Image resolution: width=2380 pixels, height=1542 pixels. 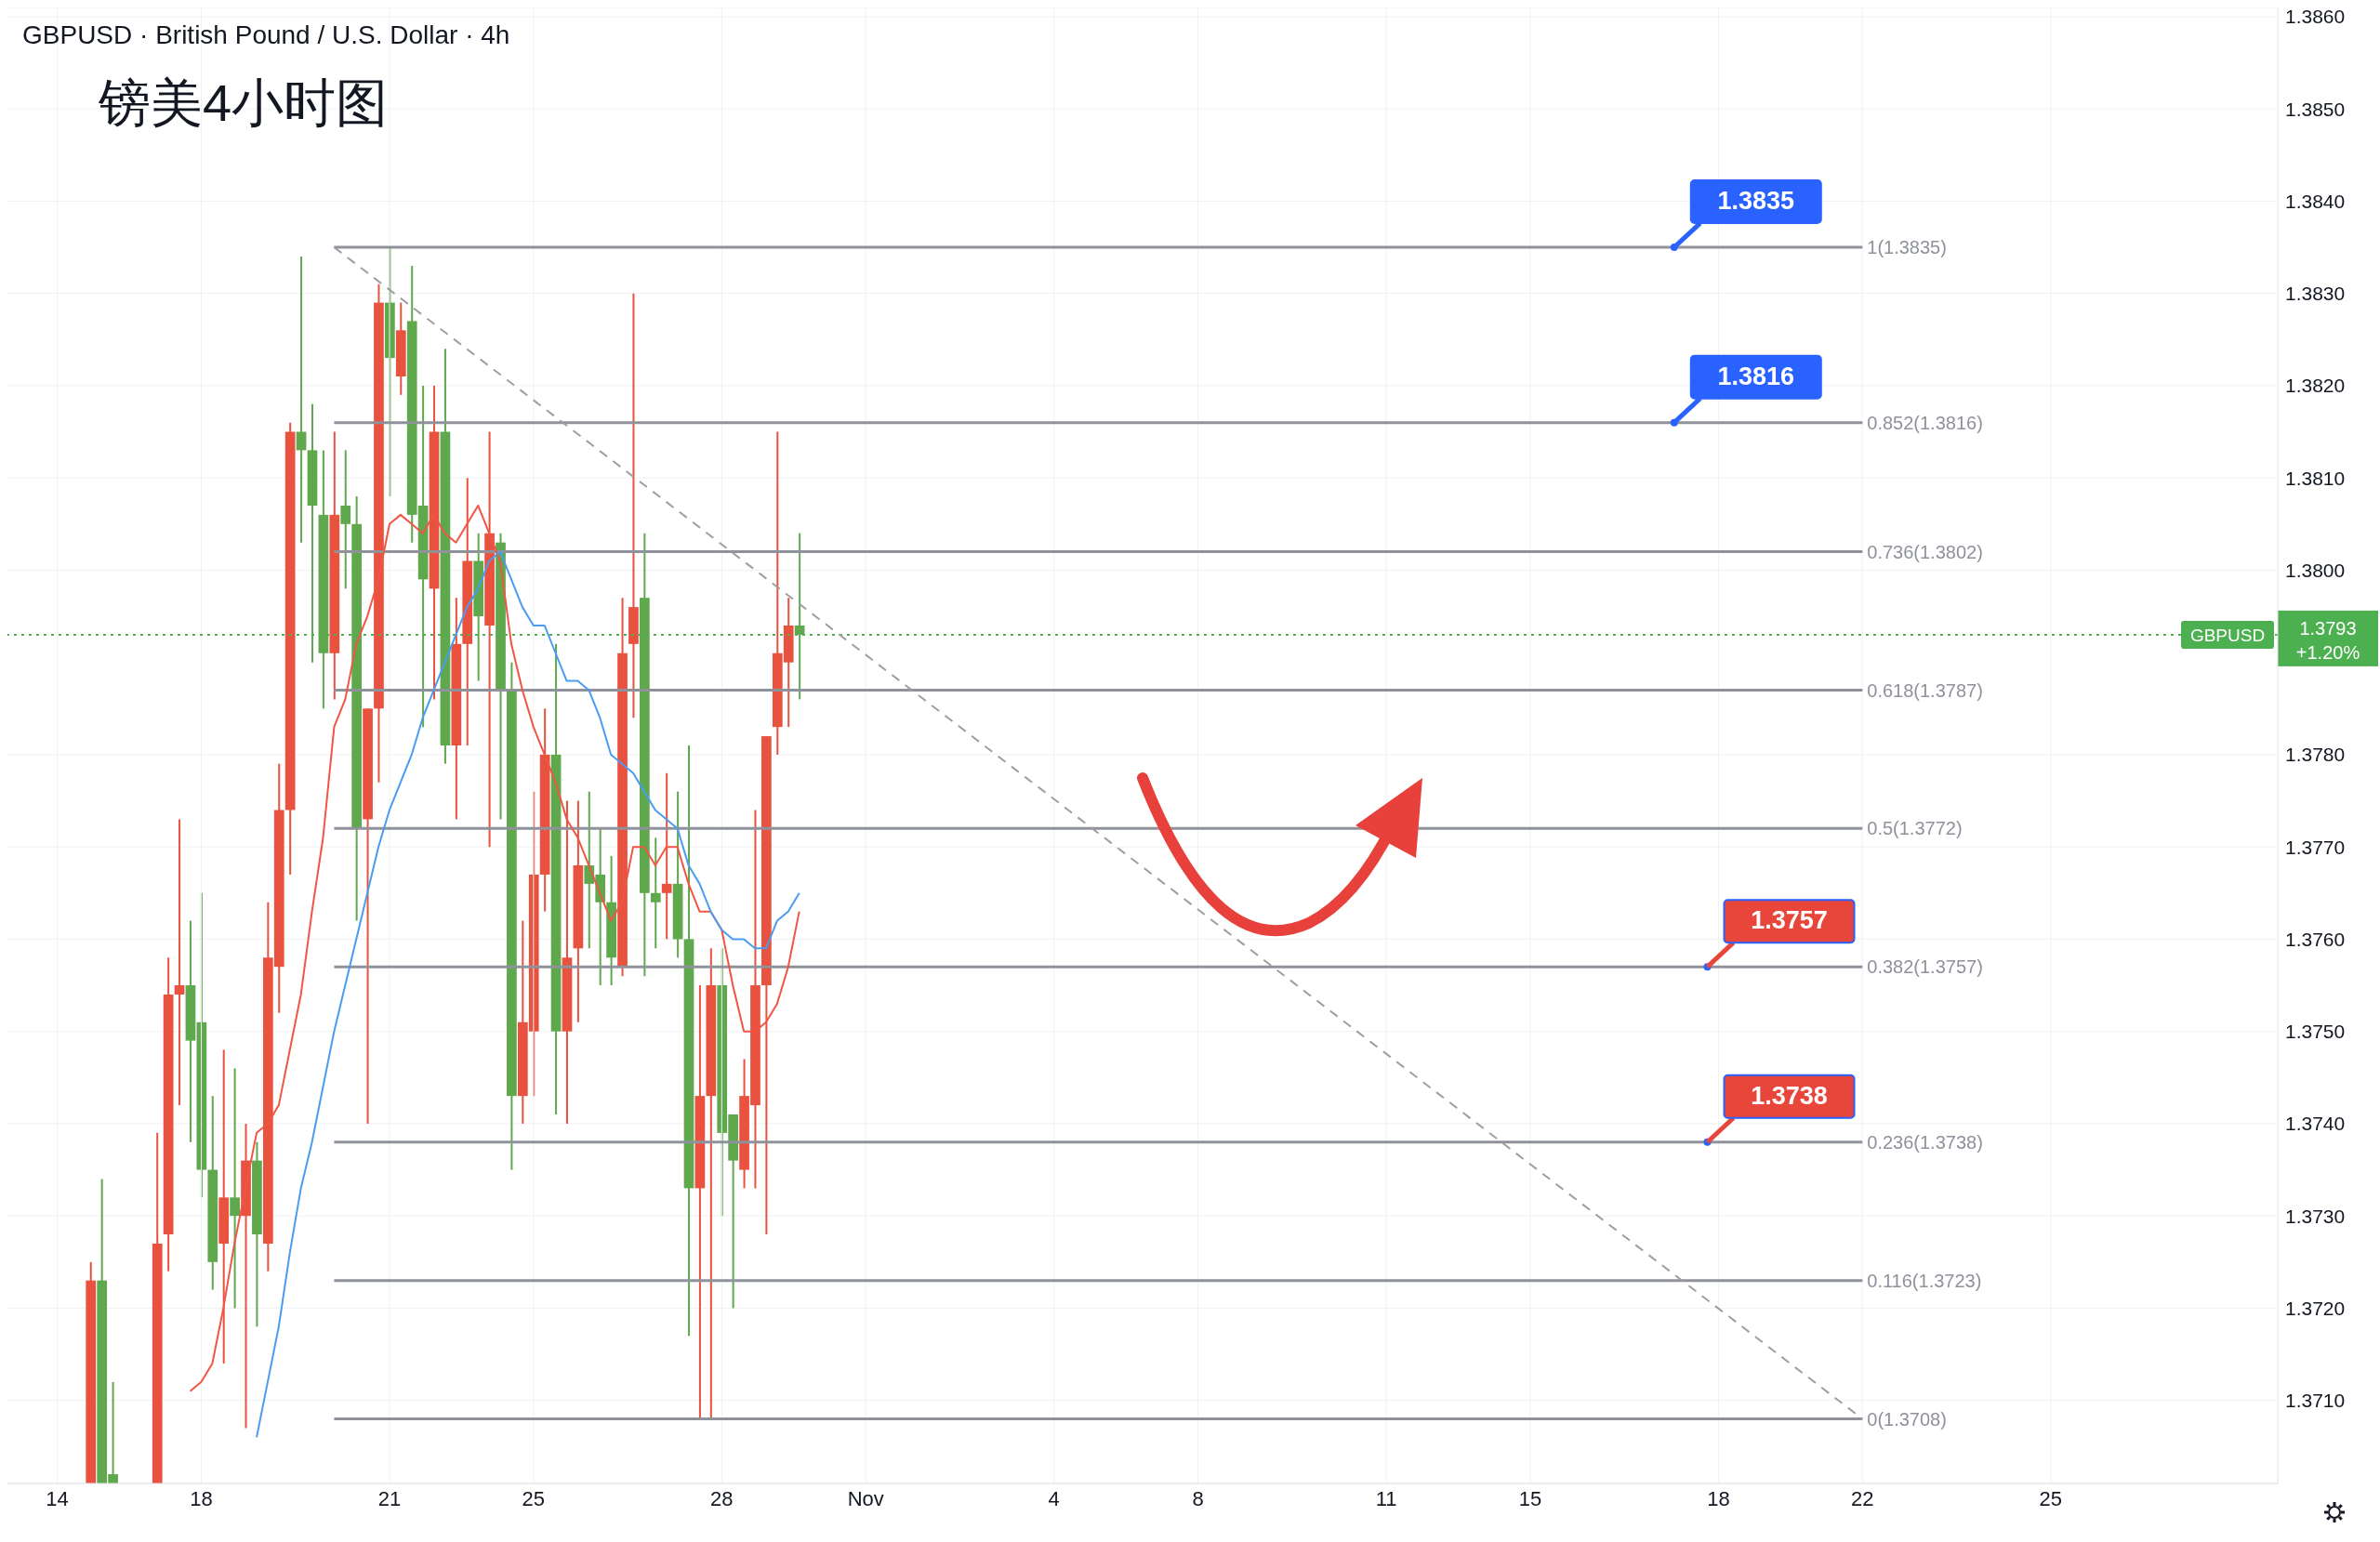 What do you see at coordinates (2315, 570) in the screenshot?
I see `y-tick-label: 1.3800` at bounding box center [2315, 570].